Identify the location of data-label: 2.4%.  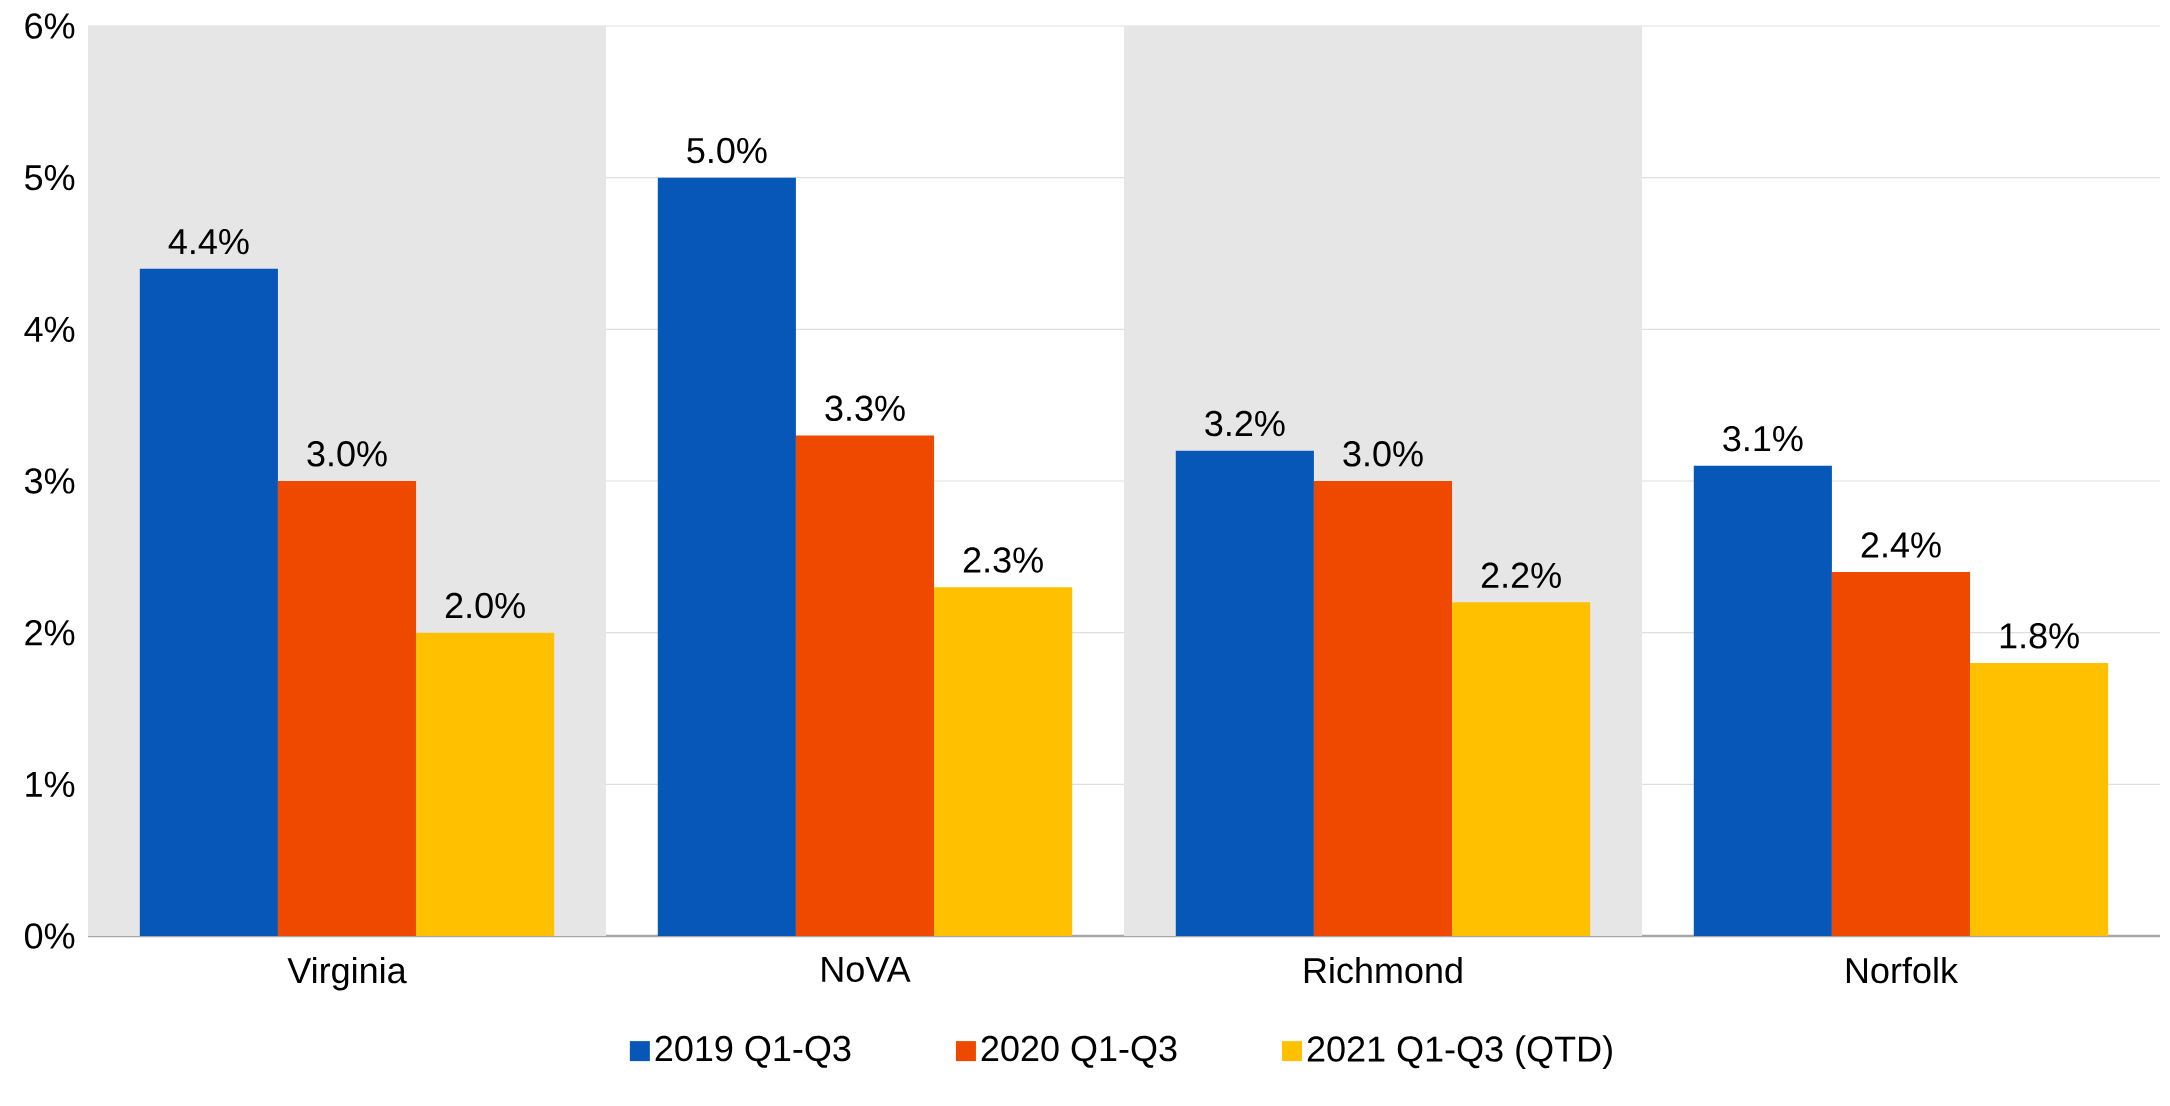
(1901, 545).